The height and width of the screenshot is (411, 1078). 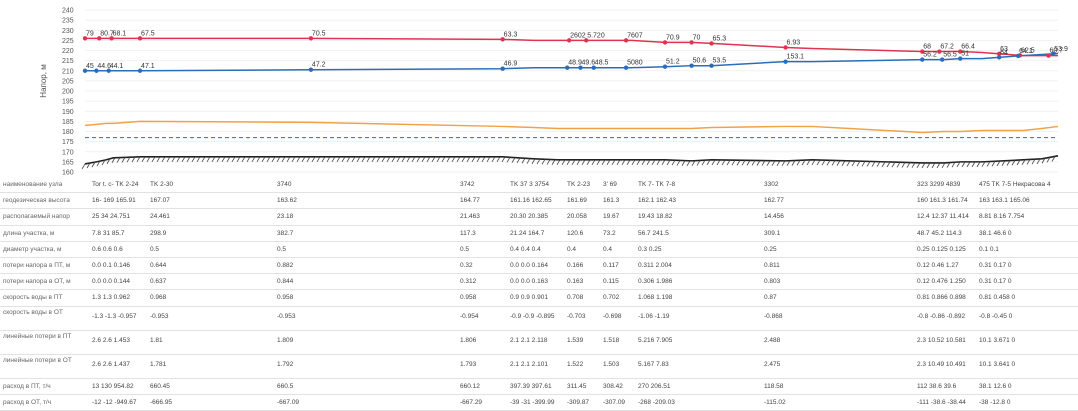 What do you see at coordinates (104, 66) in the screenshot?
I see `data-label: 44.6` at bounding box center [104, 66].